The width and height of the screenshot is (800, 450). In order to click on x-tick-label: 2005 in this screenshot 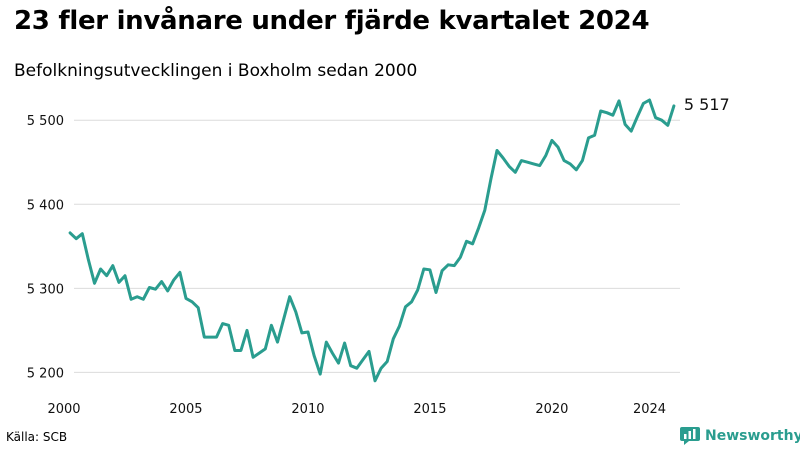, I will do `click(185, 409)`.